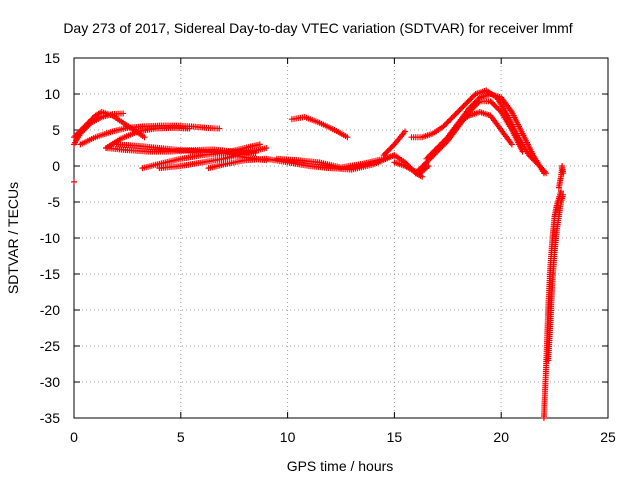 The image size is (640, 485). I want to click on data-series-track-s, so click(556, 277).